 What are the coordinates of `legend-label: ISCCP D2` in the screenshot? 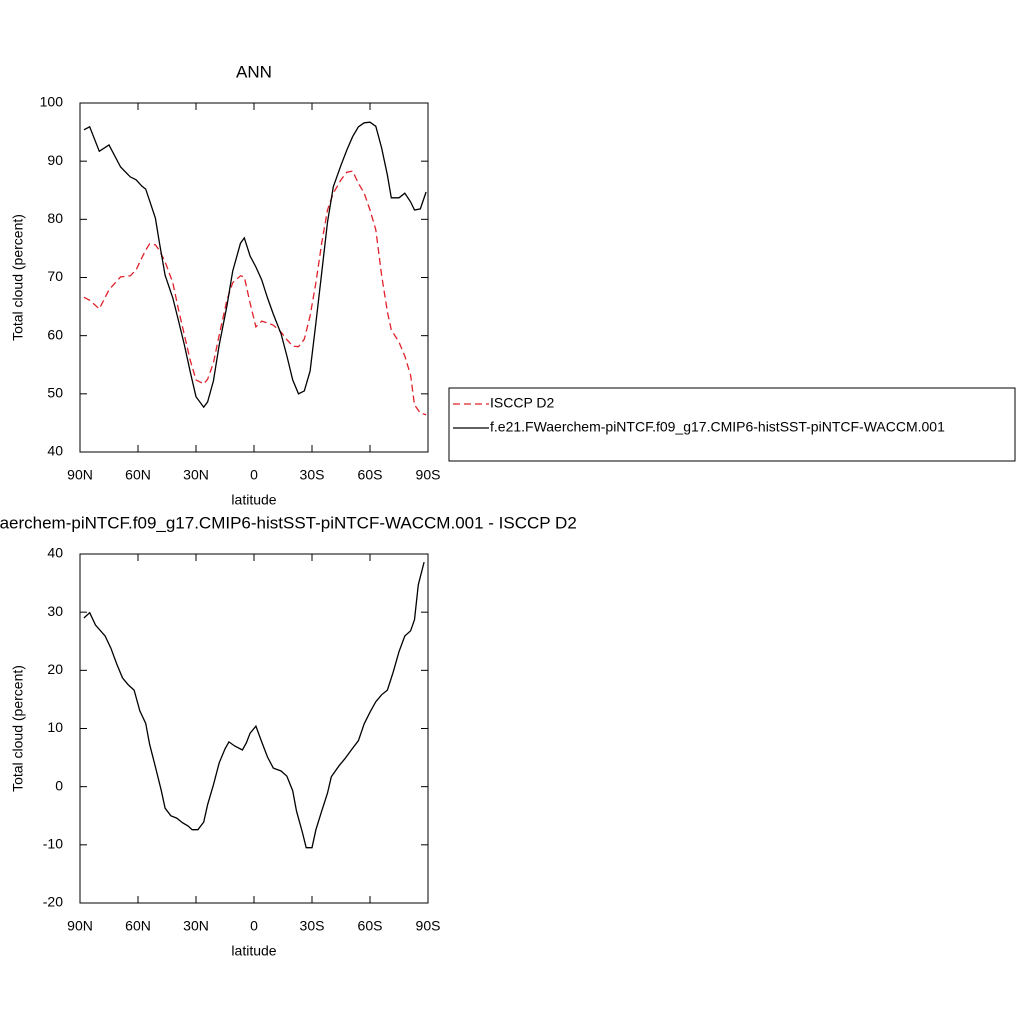 It's located at (522, 403).